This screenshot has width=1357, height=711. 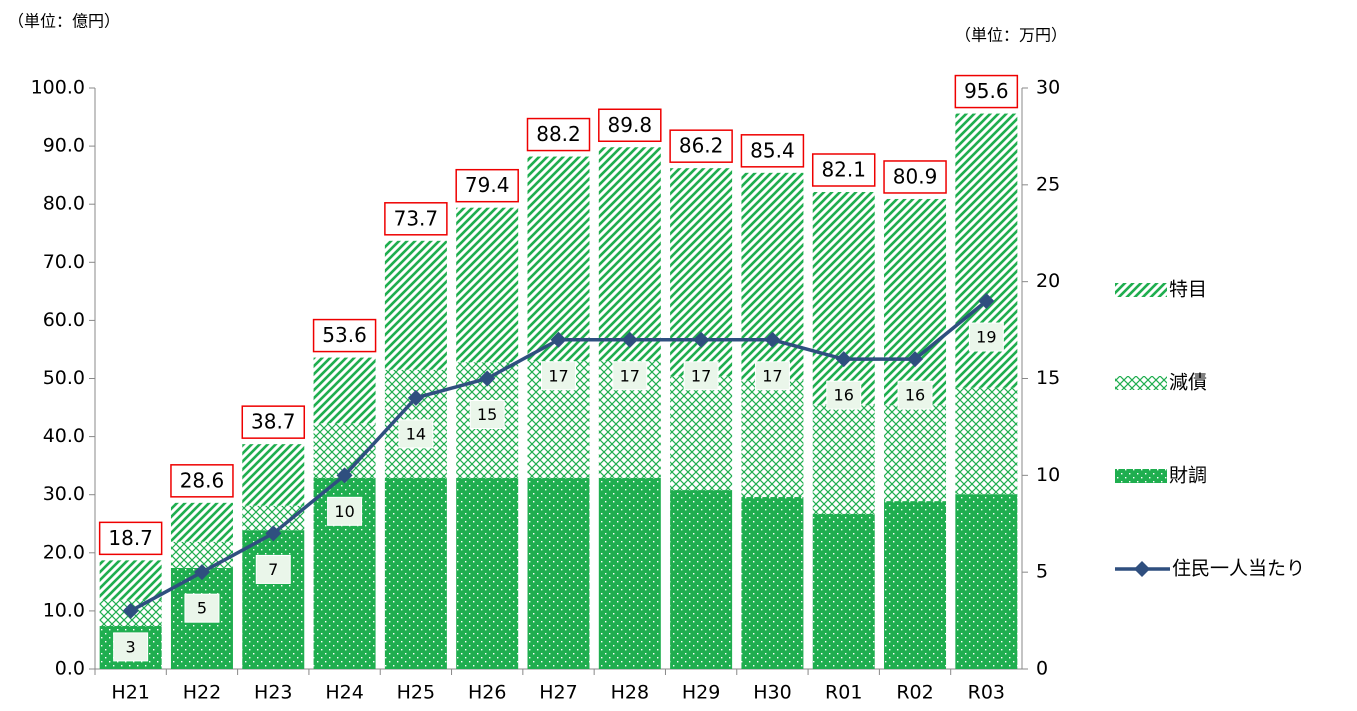 I want to click on y-tick-label: 10.0, so click(x=64, y=610).